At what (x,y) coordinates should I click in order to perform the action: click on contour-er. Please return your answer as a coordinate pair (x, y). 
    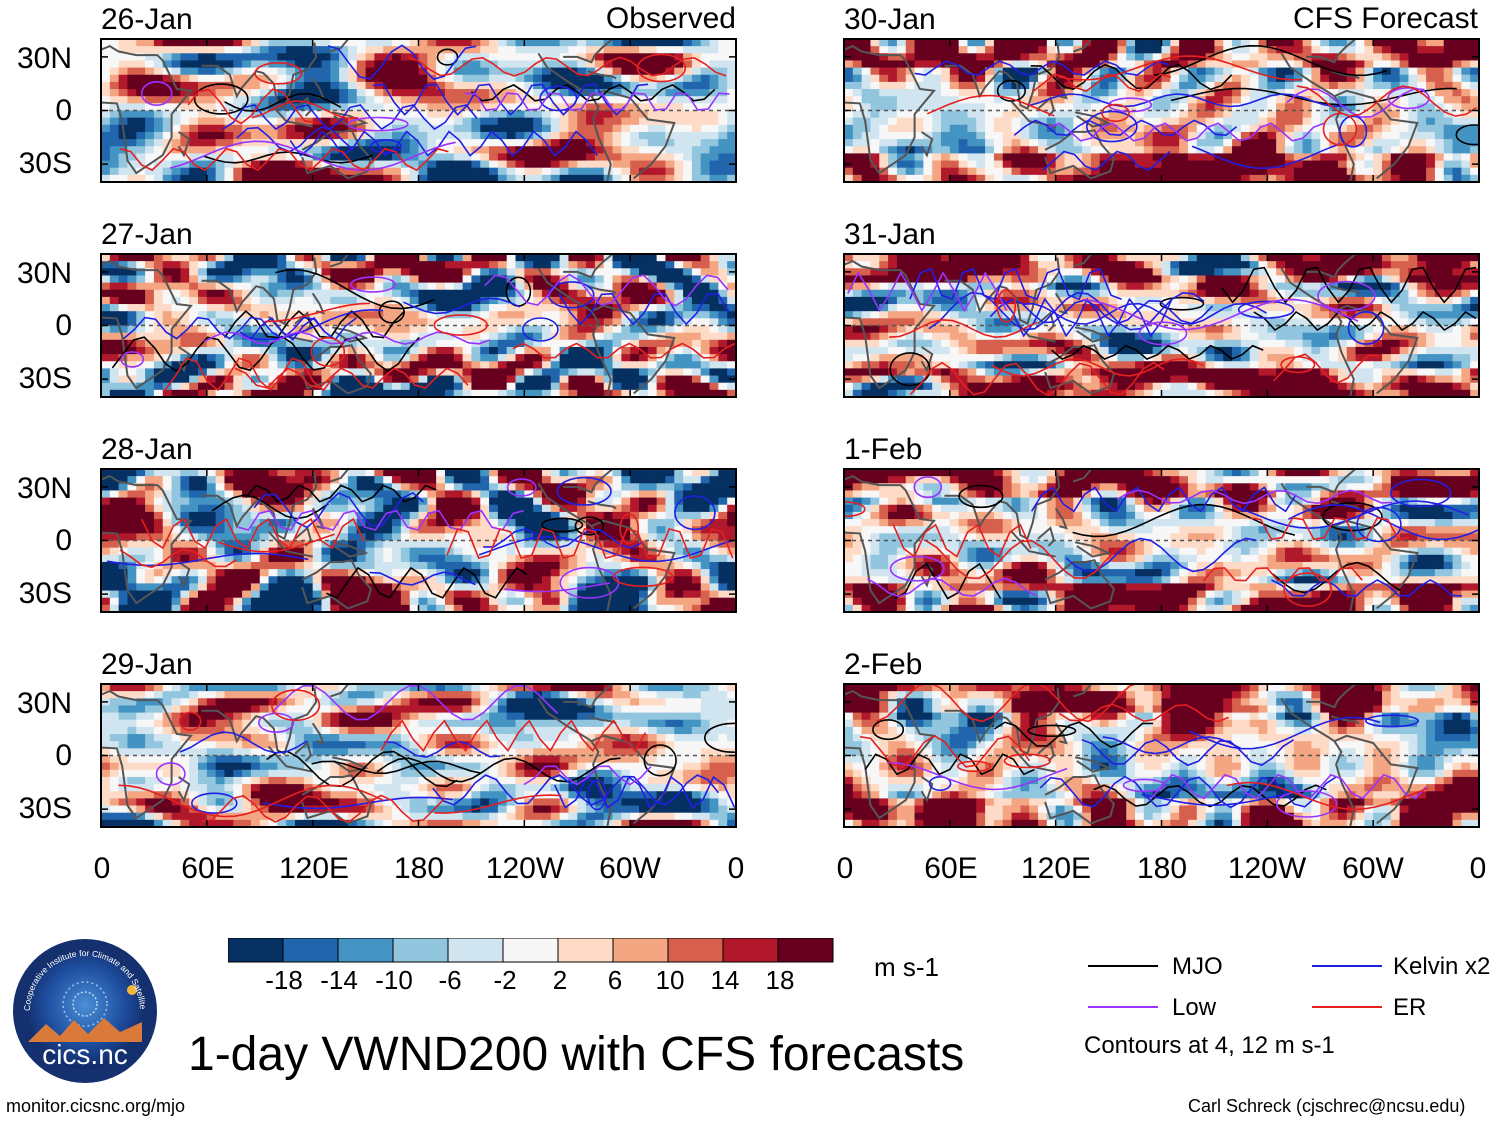
    Looking at the image, I should click on (276, 543).